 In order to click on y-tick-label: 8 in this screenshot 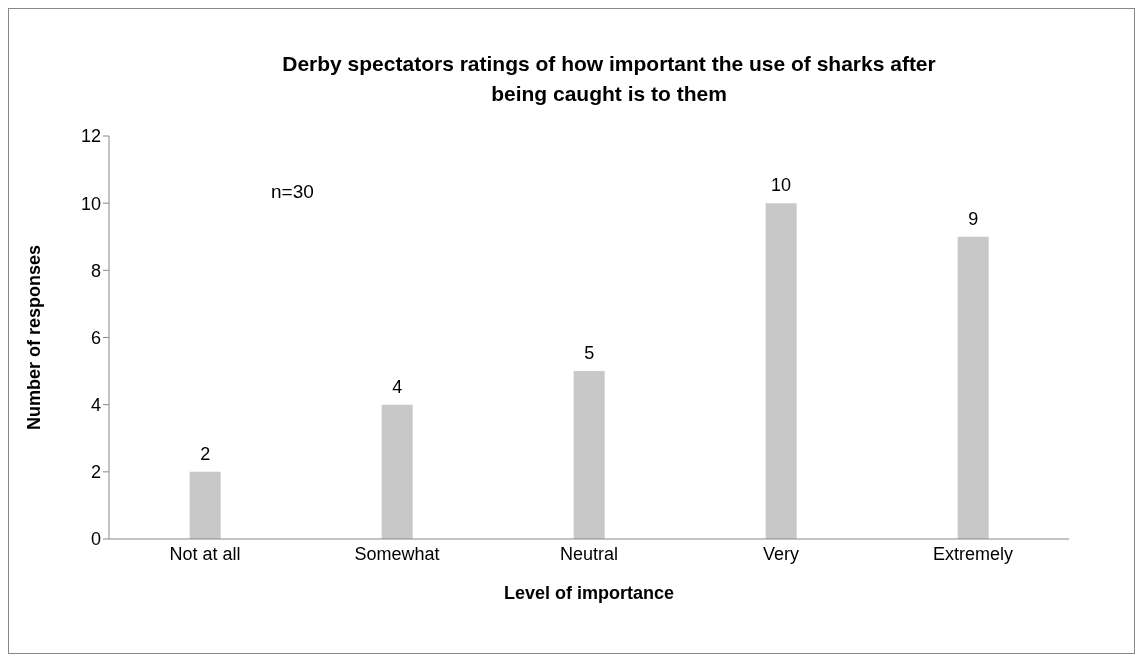, I will do `click(95, 270)`.